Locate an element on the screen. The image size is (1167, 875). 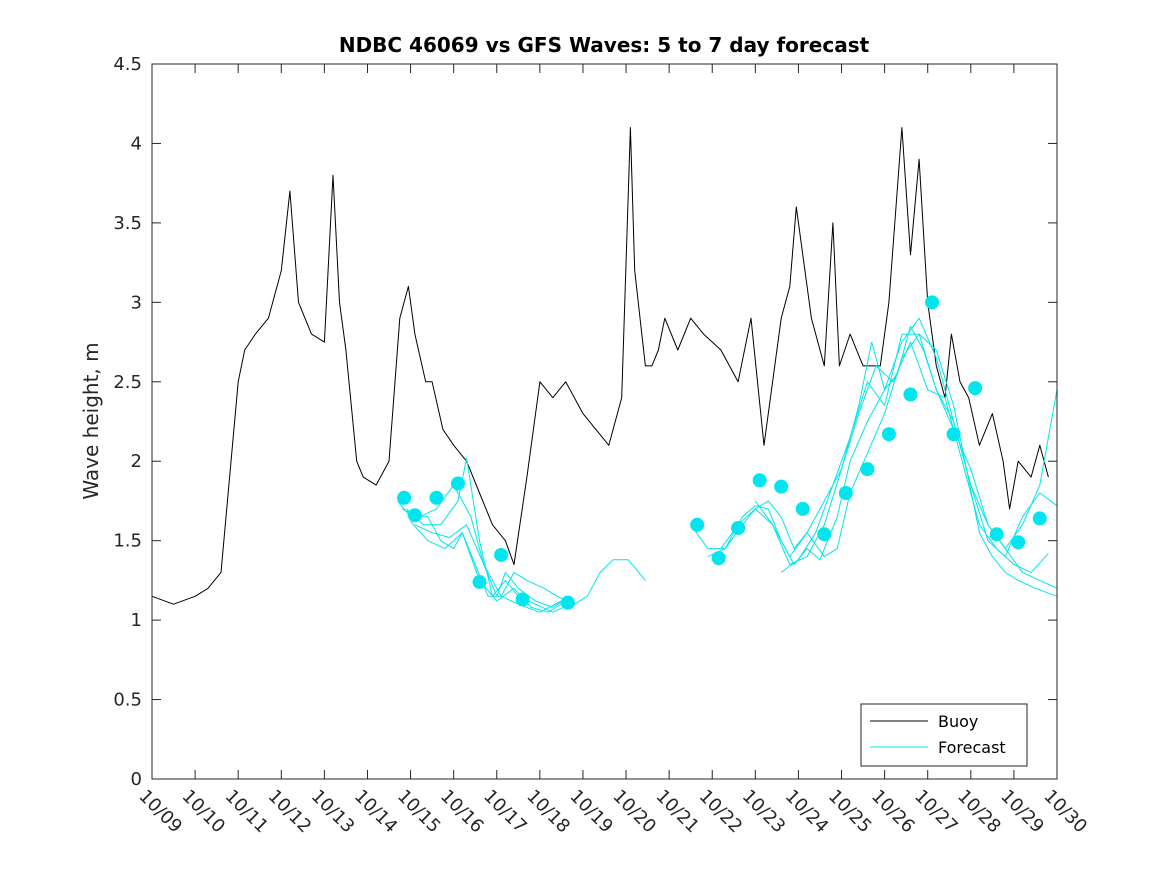
x-tick-label: 10/22 is located at coordinates (721, 812).